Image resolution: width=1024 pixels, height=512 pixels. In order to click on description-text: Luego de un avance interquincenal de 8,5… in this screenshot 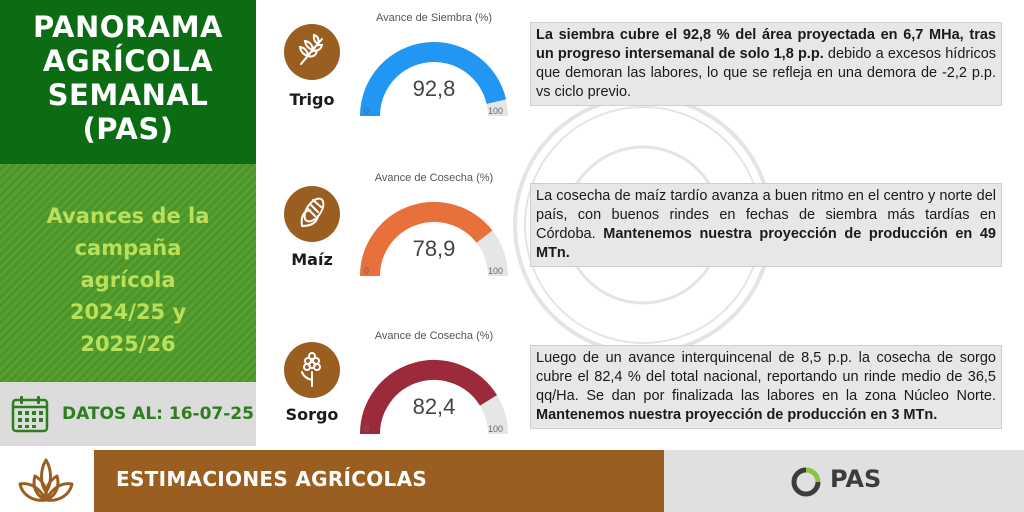, I will do `click(766, 377)`.